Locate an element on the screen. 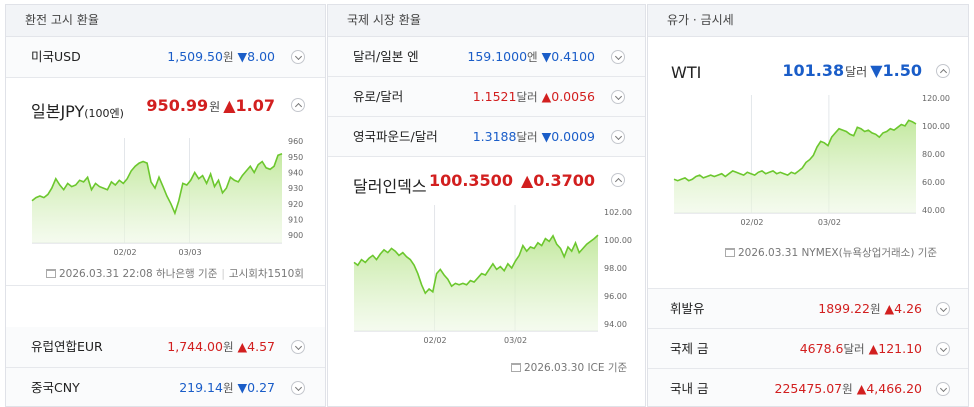 The image size is (974, 407). list-item-gbp-usd: 영국파운드/달러 1.3188달러 ▼0.0009 is located at coordinates (486, 137).